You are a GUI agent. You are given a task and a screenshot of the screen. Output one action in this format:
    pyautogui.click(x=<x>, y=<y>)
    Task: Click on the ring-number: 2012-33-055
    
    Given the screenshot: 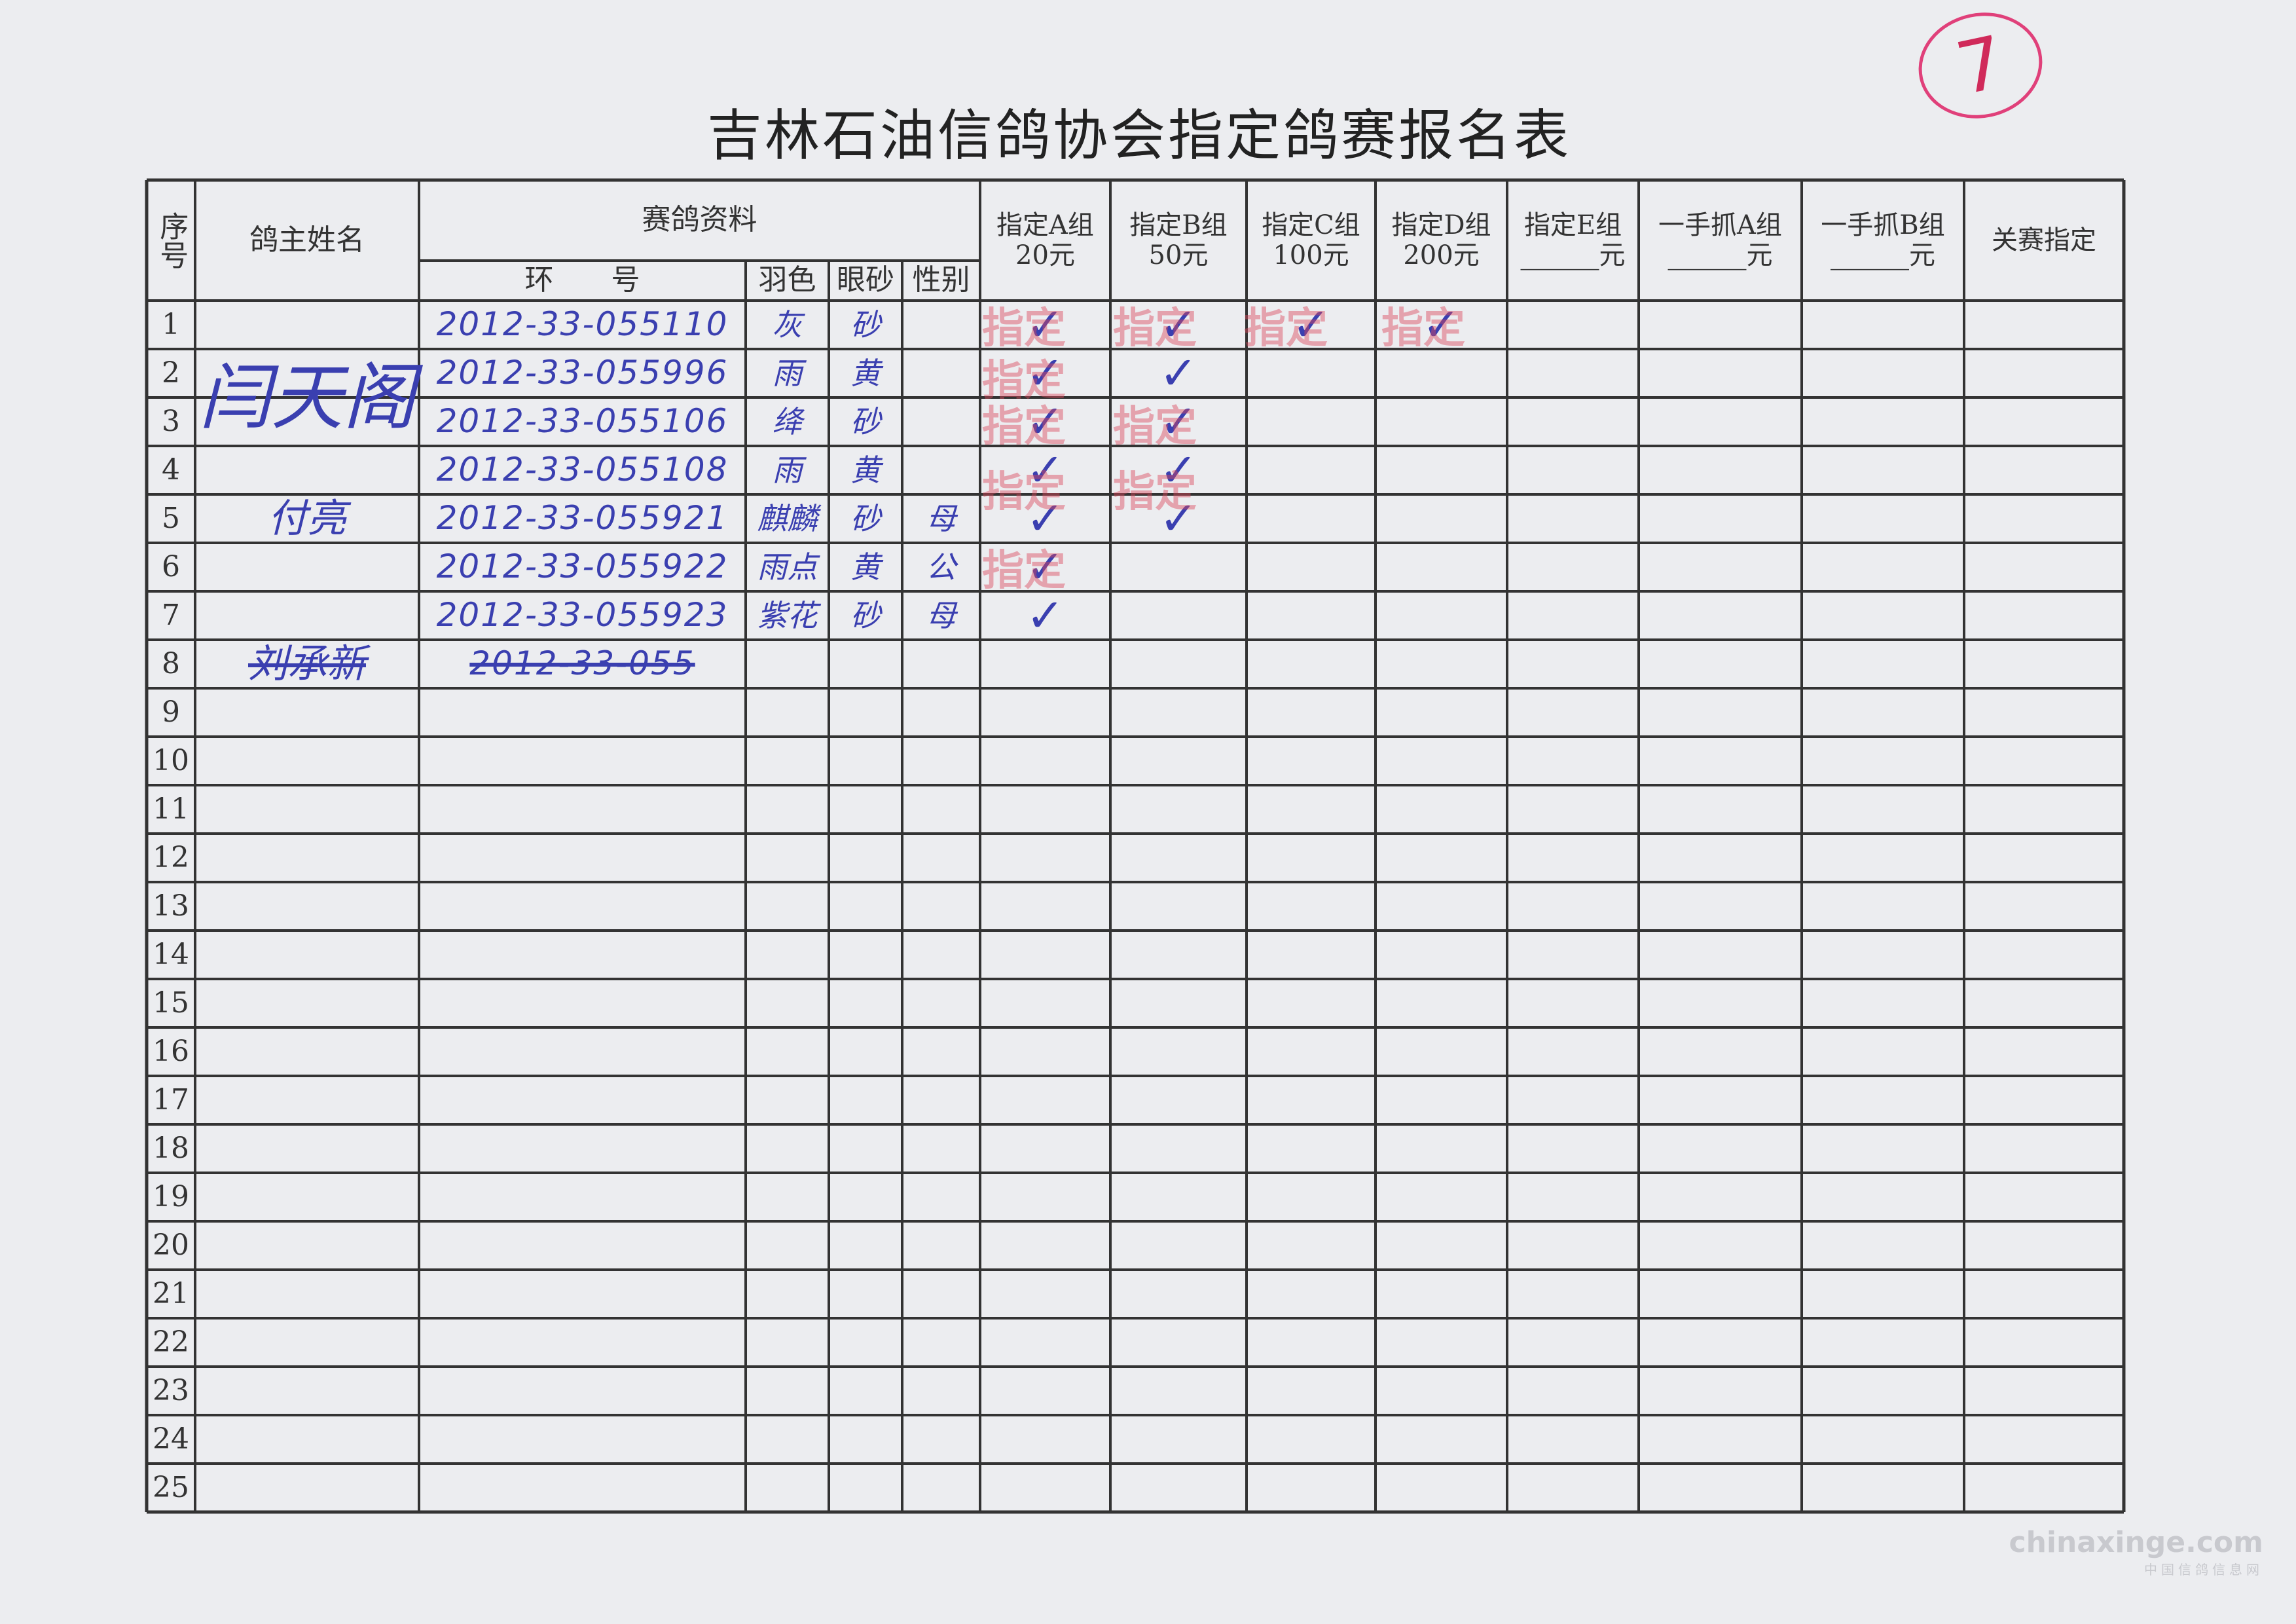 What is the action you would take?
    pyautogui.click(x=582, y=663)
    